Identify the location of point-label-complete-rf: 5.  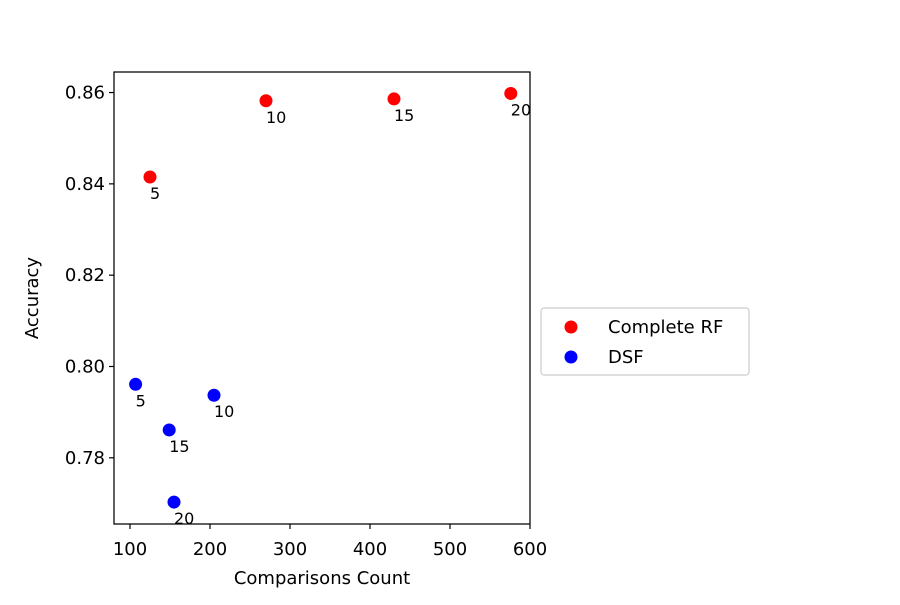
(155, 193).